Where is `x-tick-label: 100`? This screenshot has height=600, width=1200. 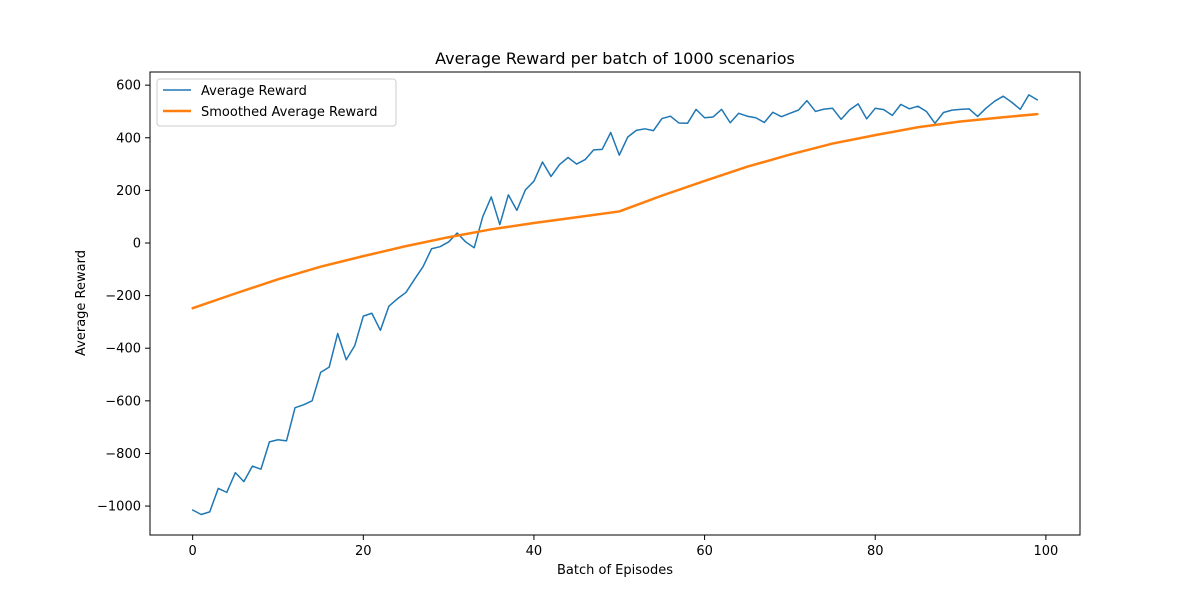 x-tick-label: 100 is located at coordinates (1045, 551).